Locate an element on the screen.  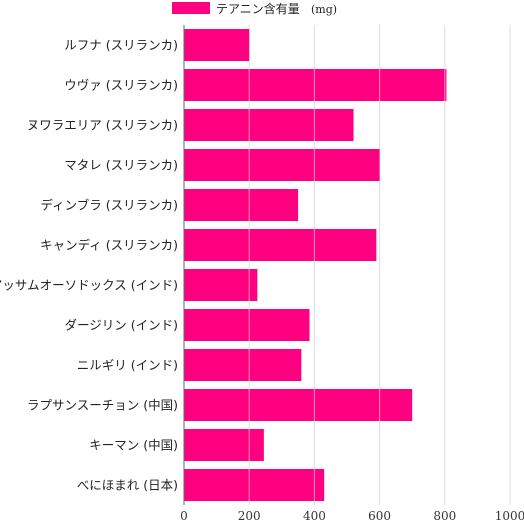
category-label: べにほまれ (日本) is located at coordinates (127, 485).